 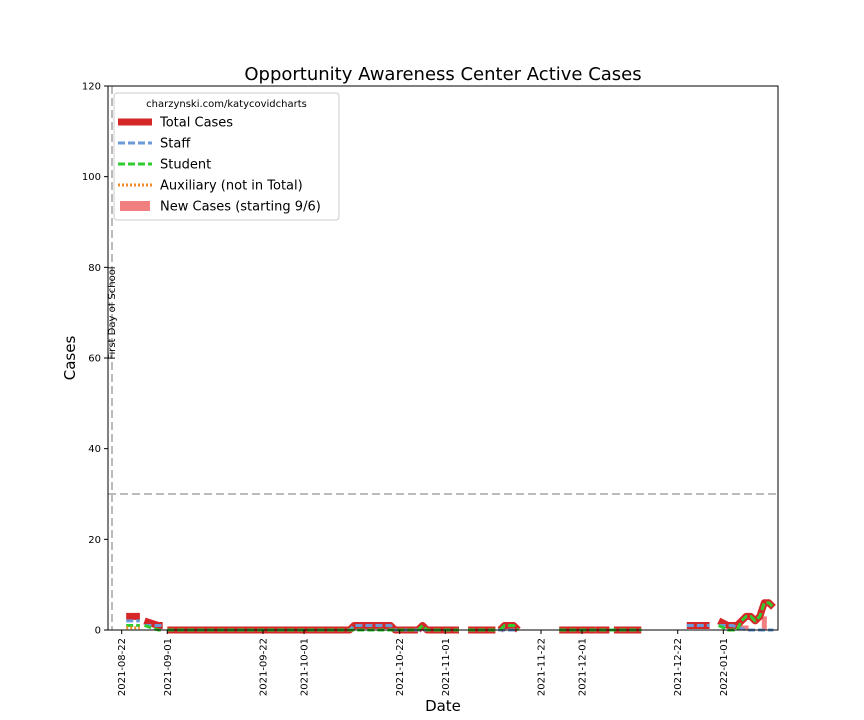 I want to click on x-tick-label: 2021-12-01, so click(x=583, y=667).